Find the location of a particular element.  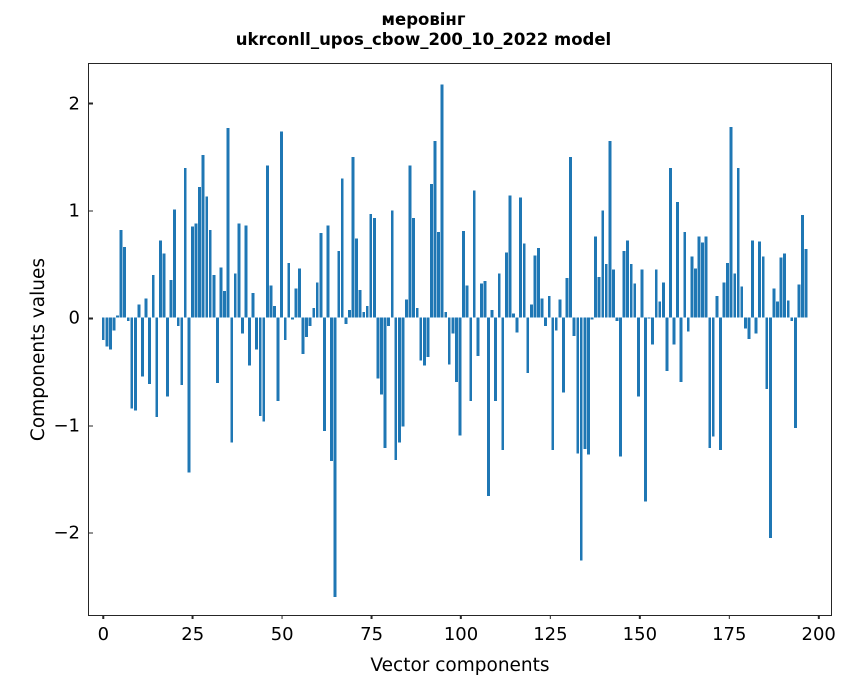

x-tick-1: 25 is located at coordinates (192, 630).